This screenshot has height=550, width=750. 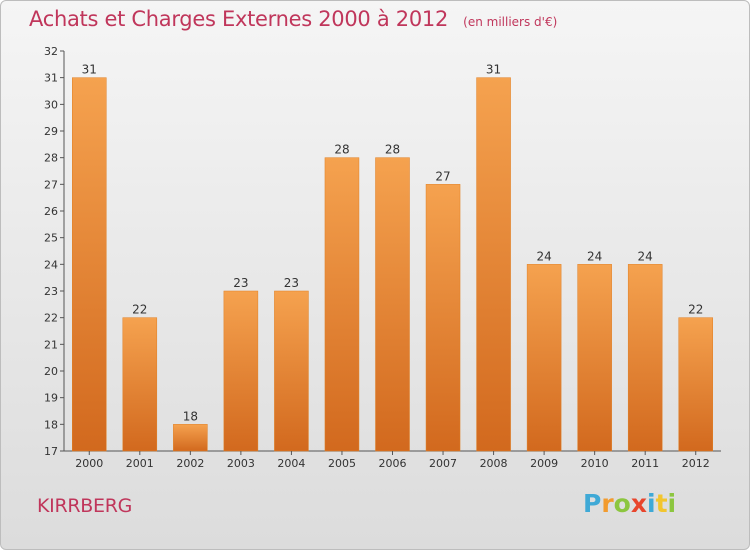 What do you see at coordinates (239, 19) in the screenshot?
I see `chart-title: Achats et Charges Externes 2000 à 2012` at bounding box center [239, 19].